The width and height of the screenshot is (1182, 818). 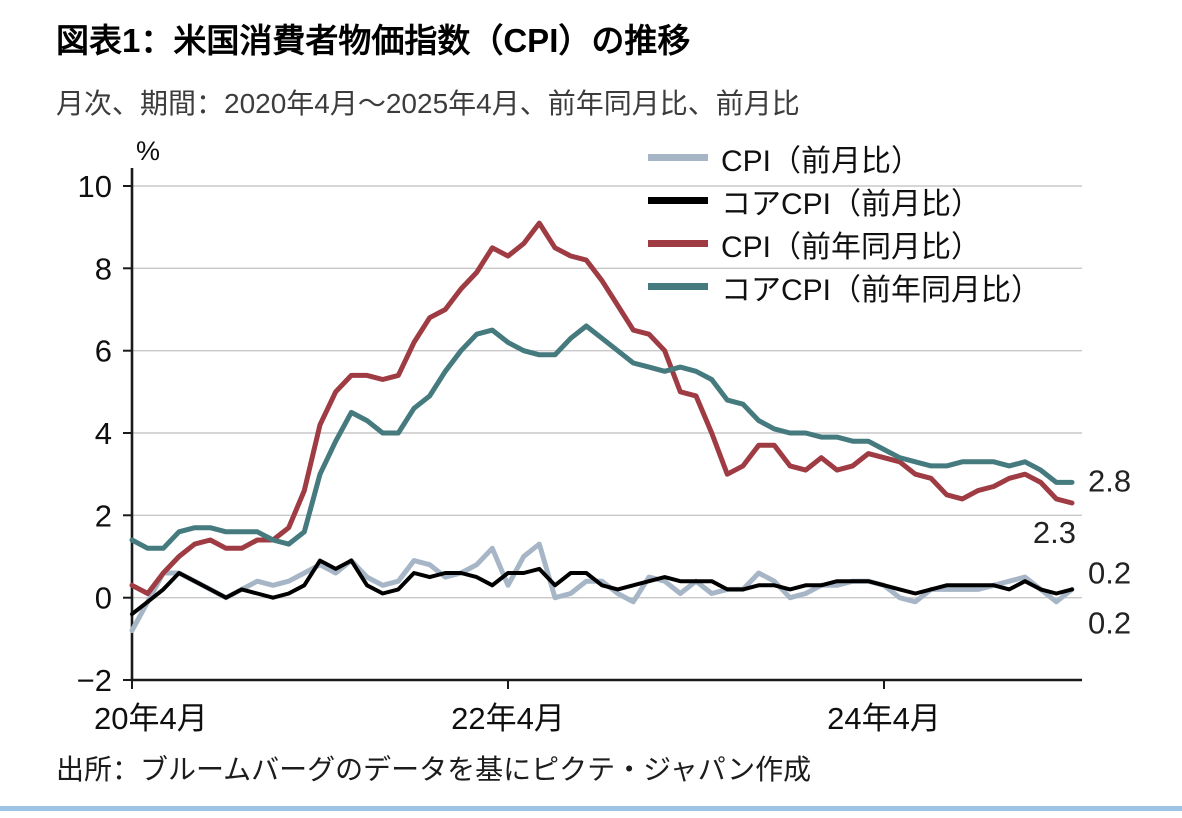 I want to click on y-tick-label: −2, so click(x=94, y=680).